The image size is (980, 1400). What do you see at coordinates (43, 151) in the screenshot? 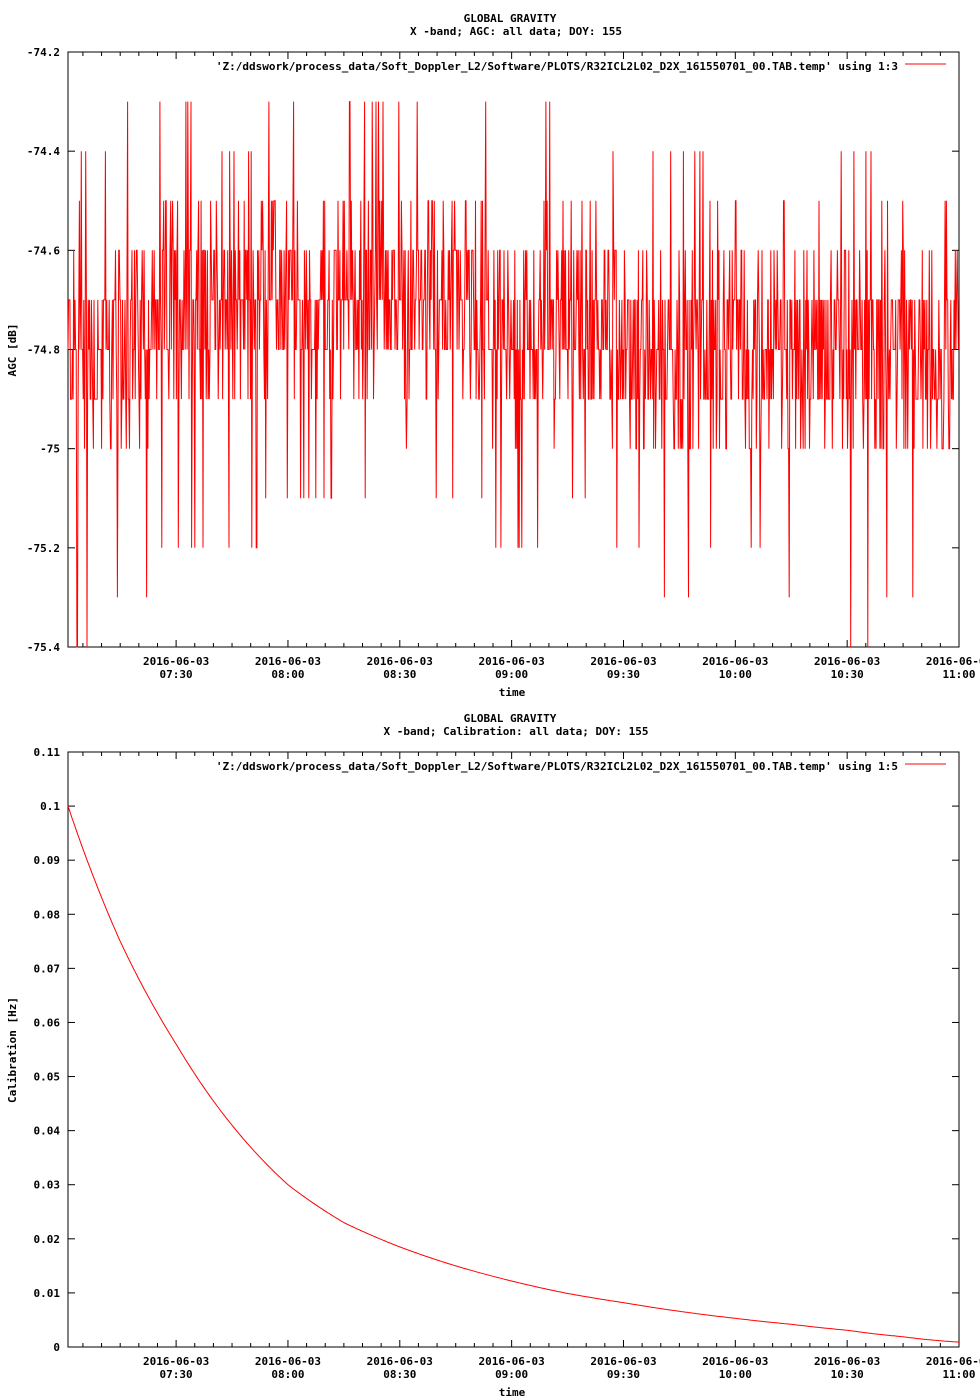
I see `y-tick-label: -74.4` at bounding box center [43, 151].